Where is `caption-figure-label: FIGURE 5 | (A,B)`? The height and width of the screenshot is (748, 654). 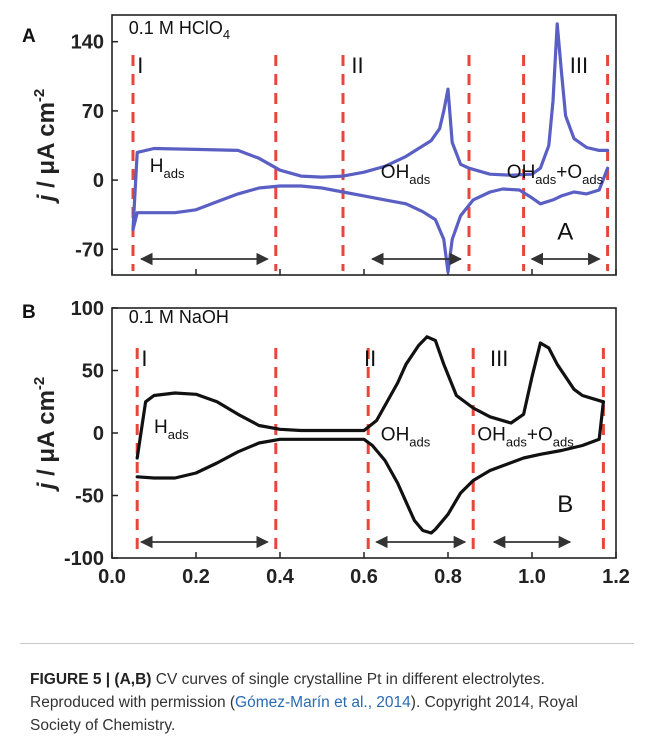 caption-figure-label: FIGURE 5 | (A,B) is located at coordinates (91, 679).